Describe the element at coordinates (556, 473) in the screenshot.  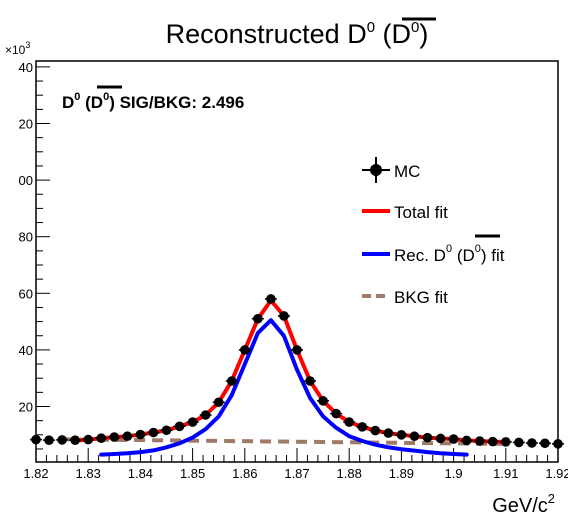
I see `x-tick-label: 1.92` at that location.